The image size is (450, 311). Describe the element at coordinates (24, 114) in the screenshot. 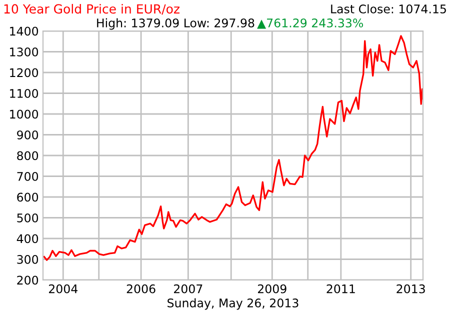

I see `y-tick-label: 1000` at that location.